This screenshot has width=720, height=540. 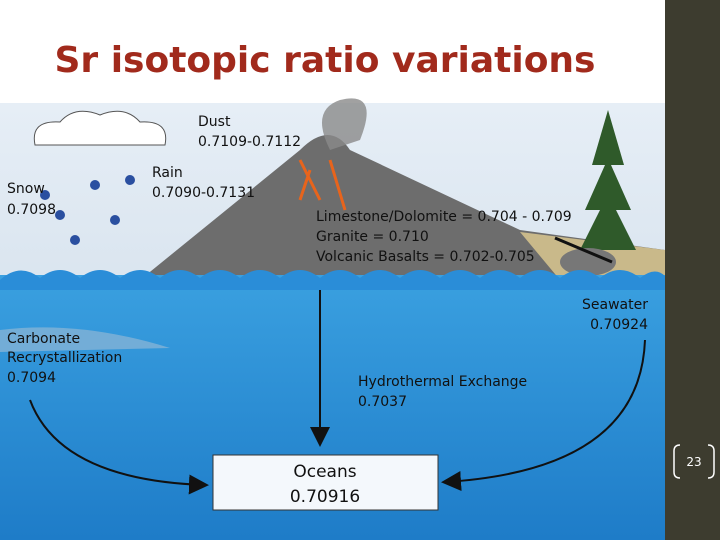 What do you see at coordinates (619, 325) in the screenshot?
I see `label: 0.70924` at bounding box center [619, 325].